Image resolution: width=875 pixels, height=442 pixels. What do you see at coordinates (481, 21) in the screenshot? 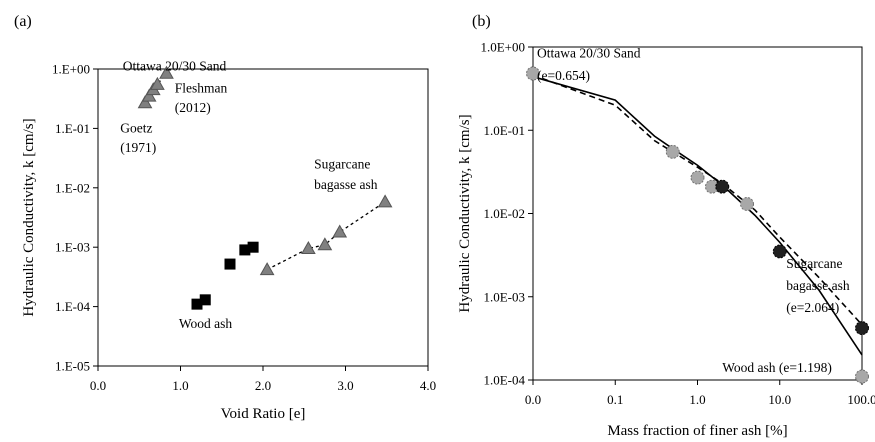
I see `panel-label: (b)` at bounding box center [481, 21].